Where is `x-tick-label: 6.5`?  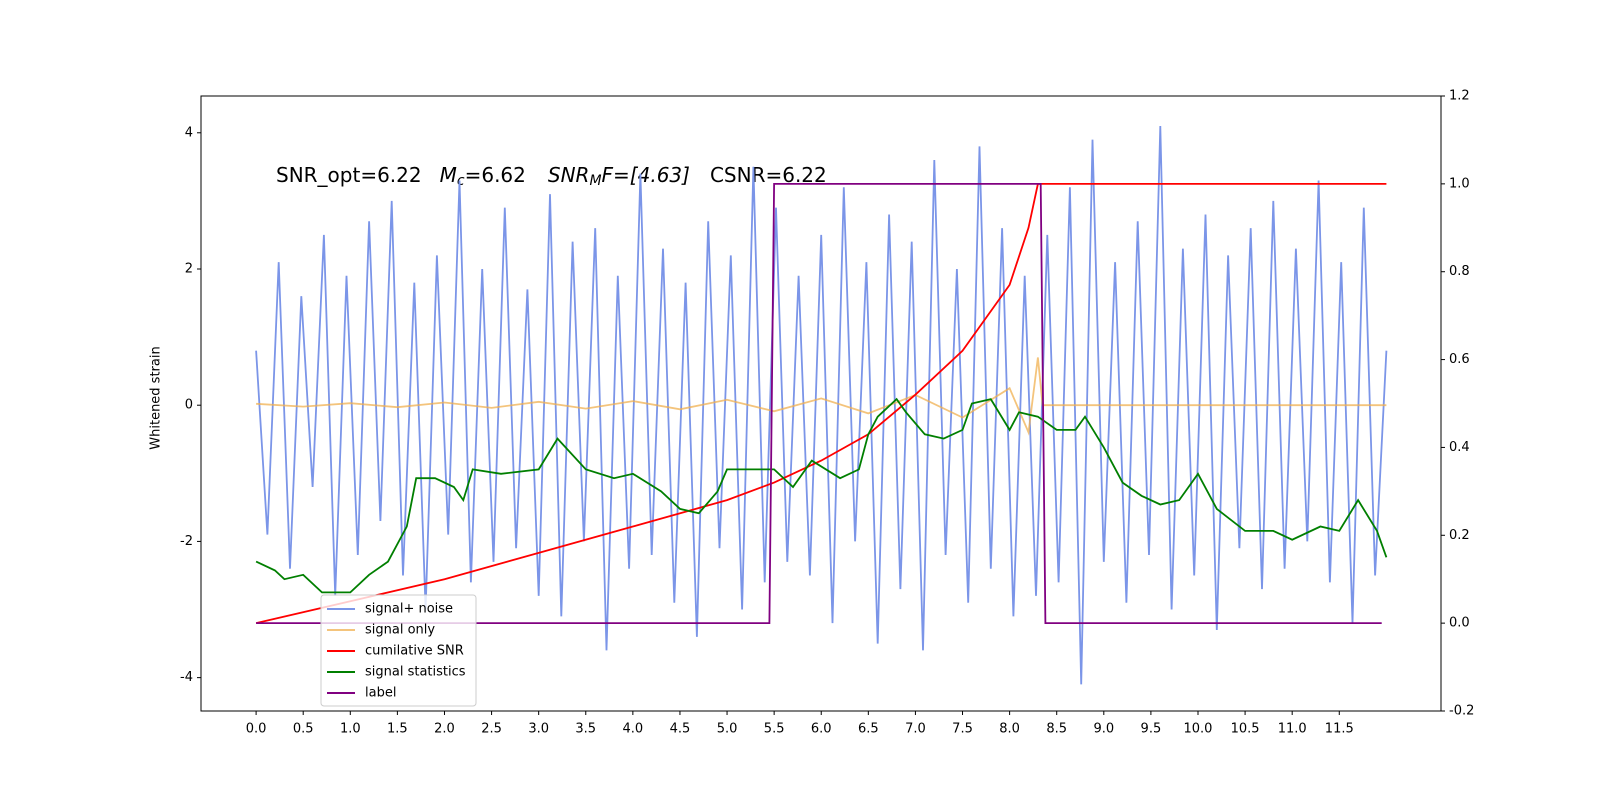 x-tick-label: 6.5 is located at coordinates (868, 729).